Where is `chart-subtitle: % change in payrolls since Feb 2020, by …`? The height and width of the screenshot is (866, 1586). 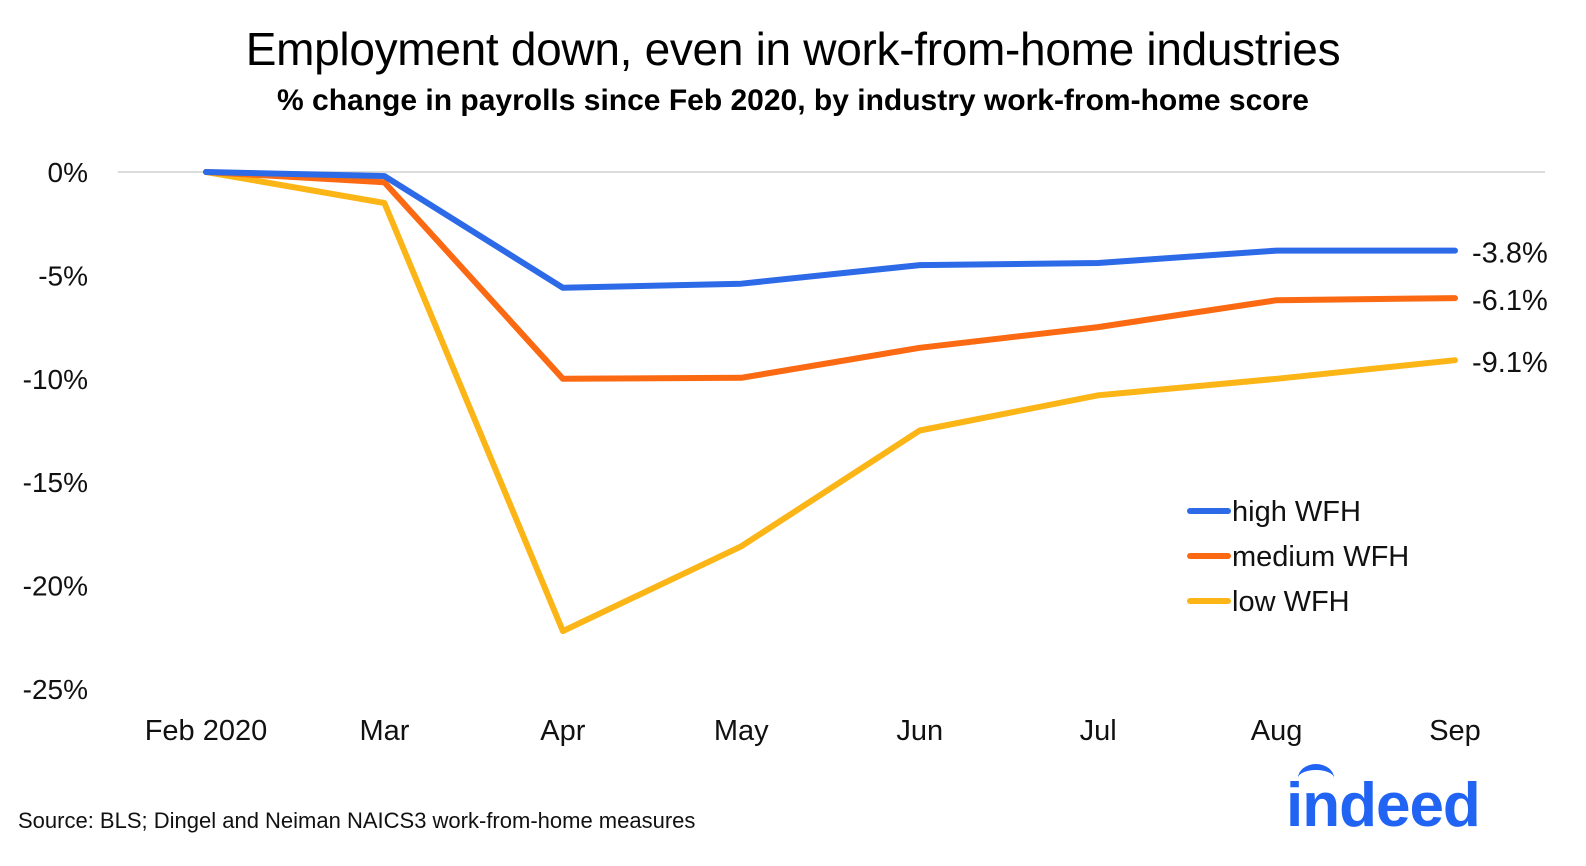 chart-subtitle: % change in payrolls since Feb 2020, by … is located at coordinates (793, 100).